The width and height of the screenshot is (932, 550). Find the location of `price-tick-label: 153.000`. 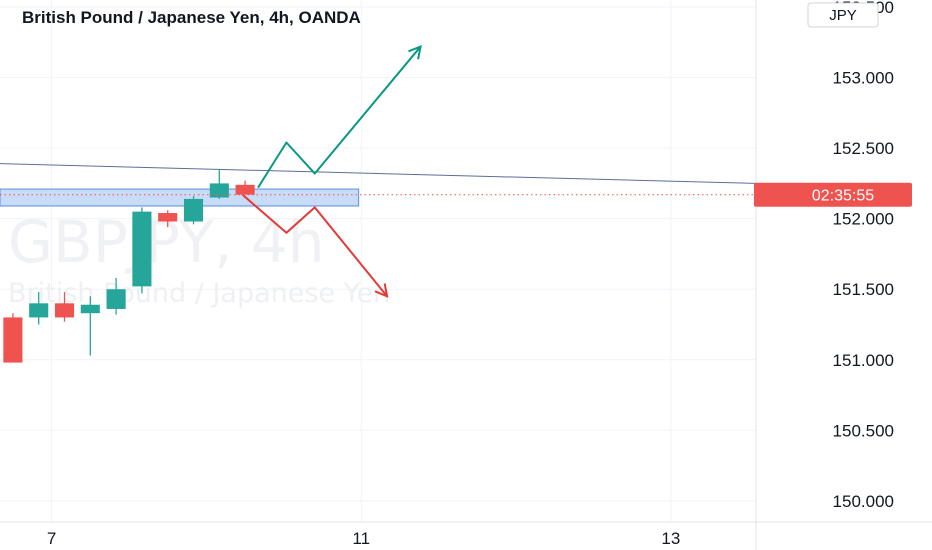

price-tick-label: 153.000 is located at coordinates (863, 78).